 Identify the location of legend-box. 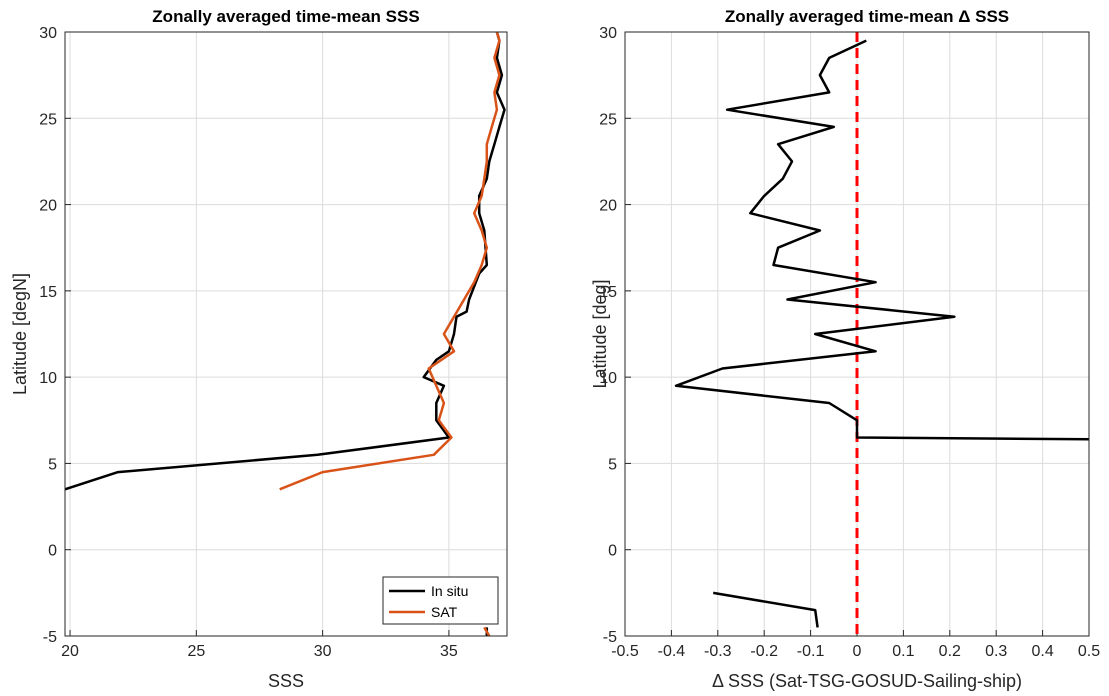
(440, 600).